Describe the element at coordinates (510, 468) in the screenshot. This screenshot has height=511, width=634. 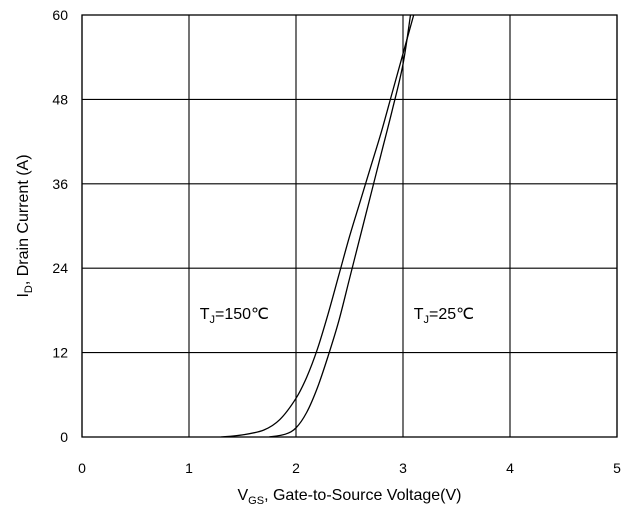
I see `x-tick-label: 4` at that location.